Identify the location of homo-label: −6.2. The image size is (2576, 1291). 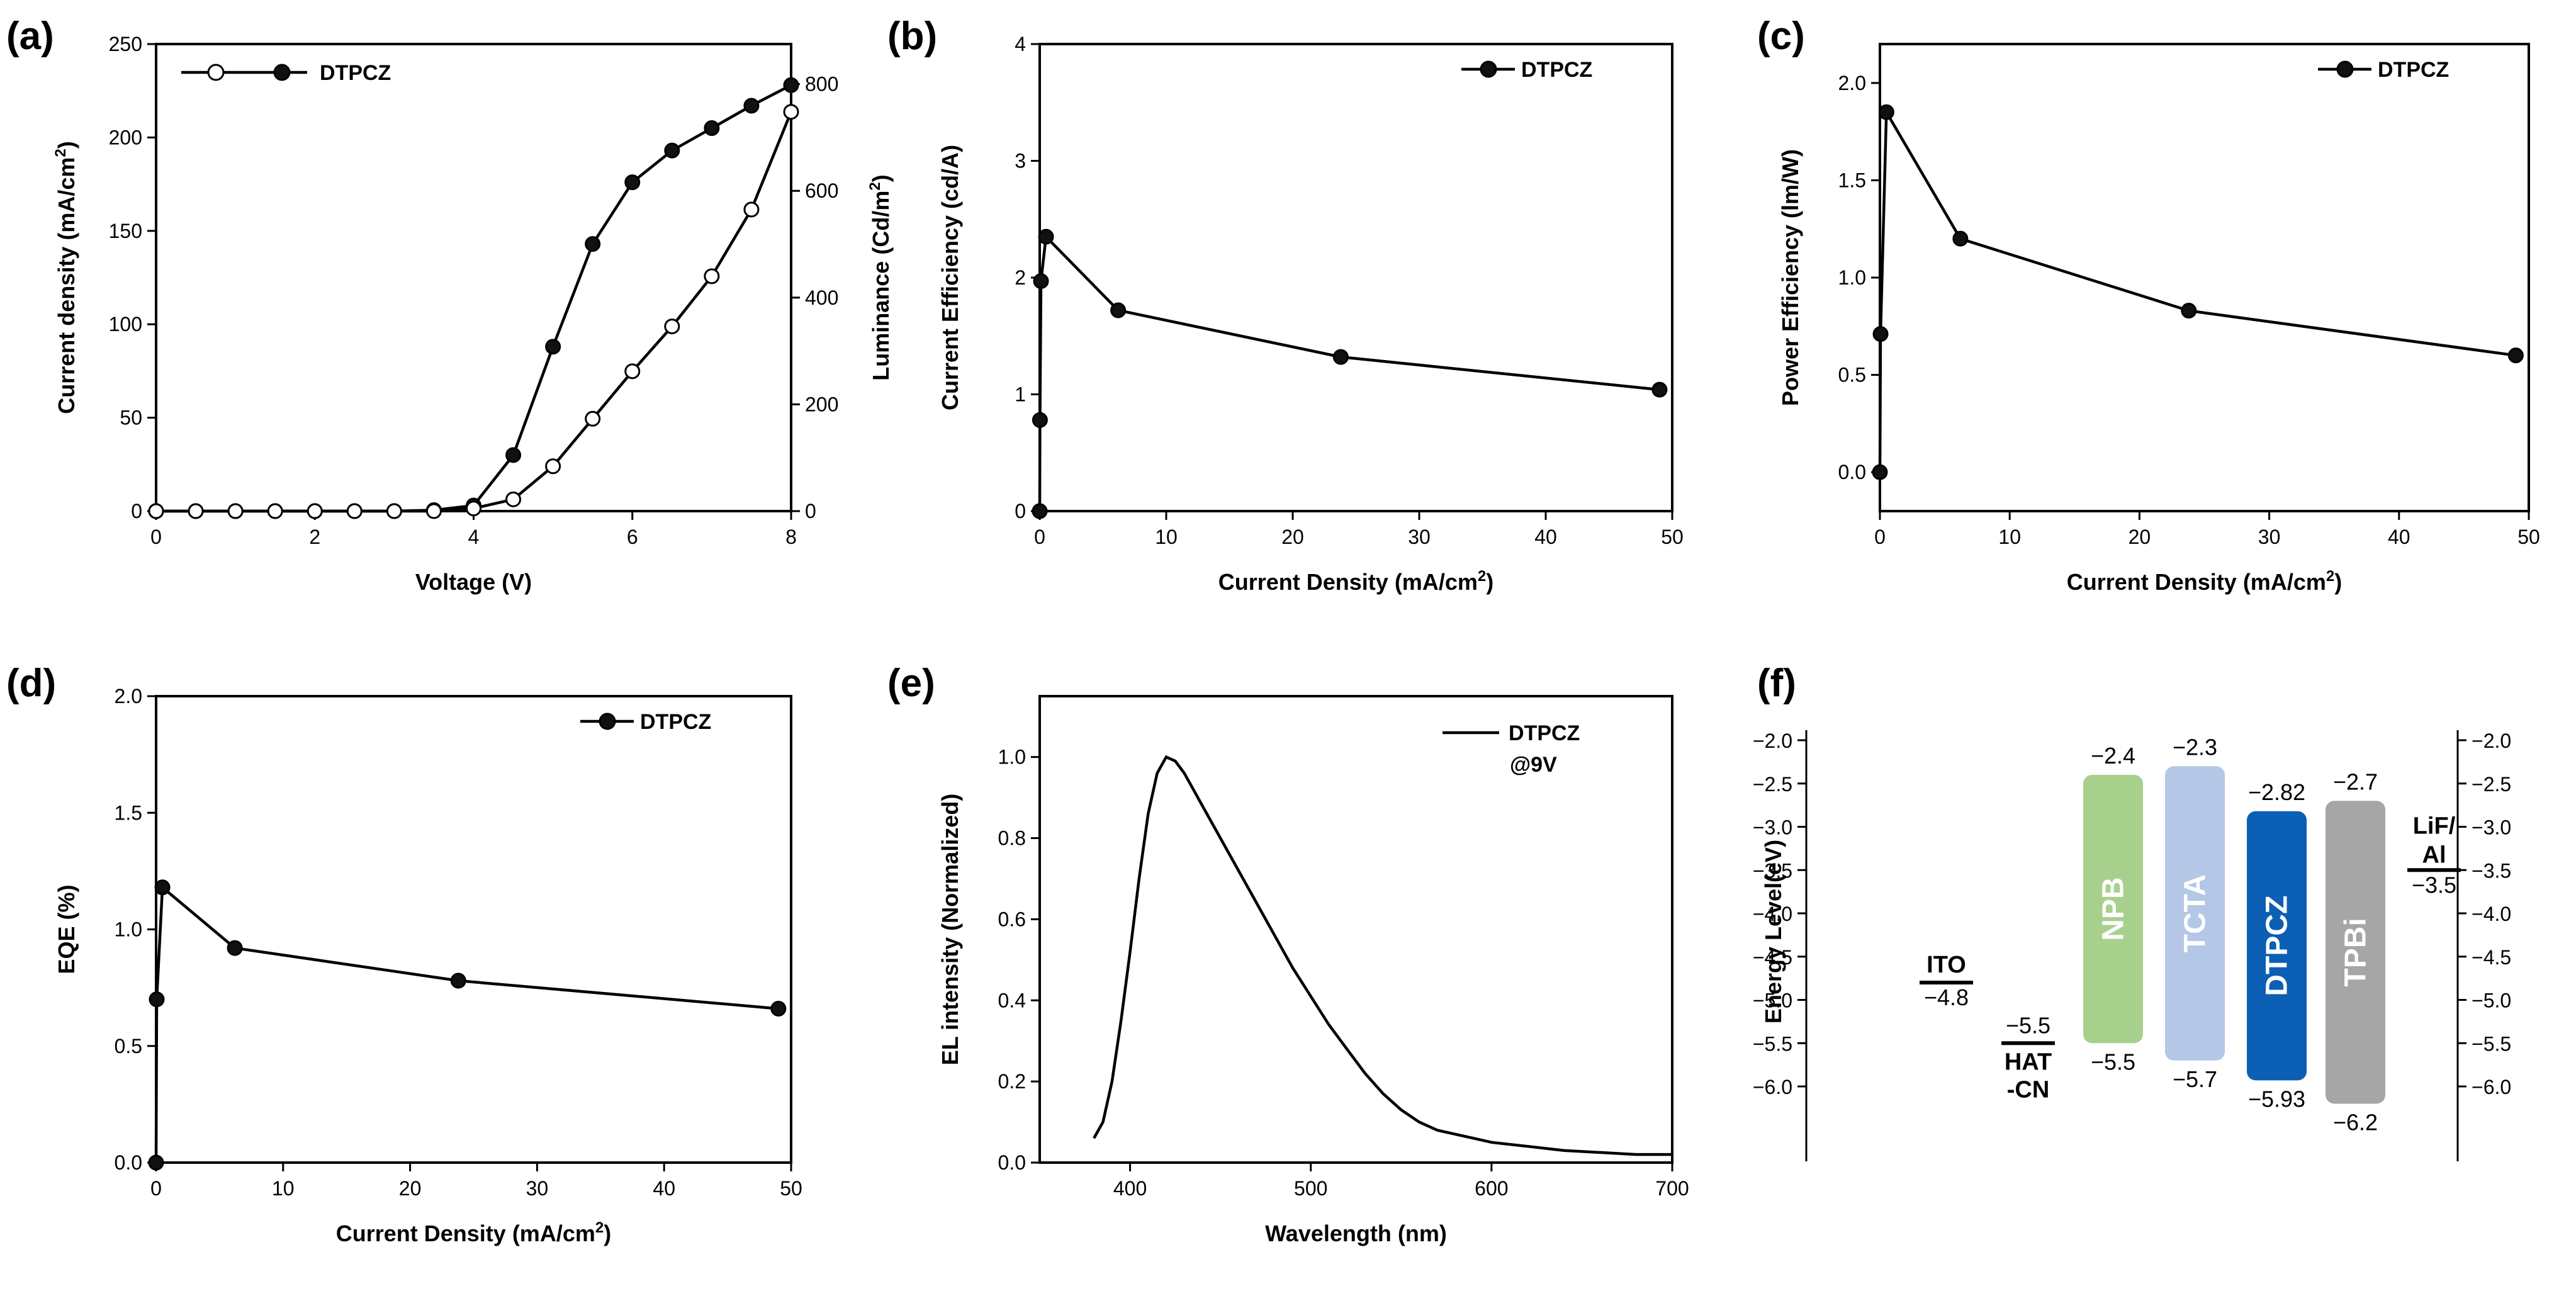
(2355, 1123).